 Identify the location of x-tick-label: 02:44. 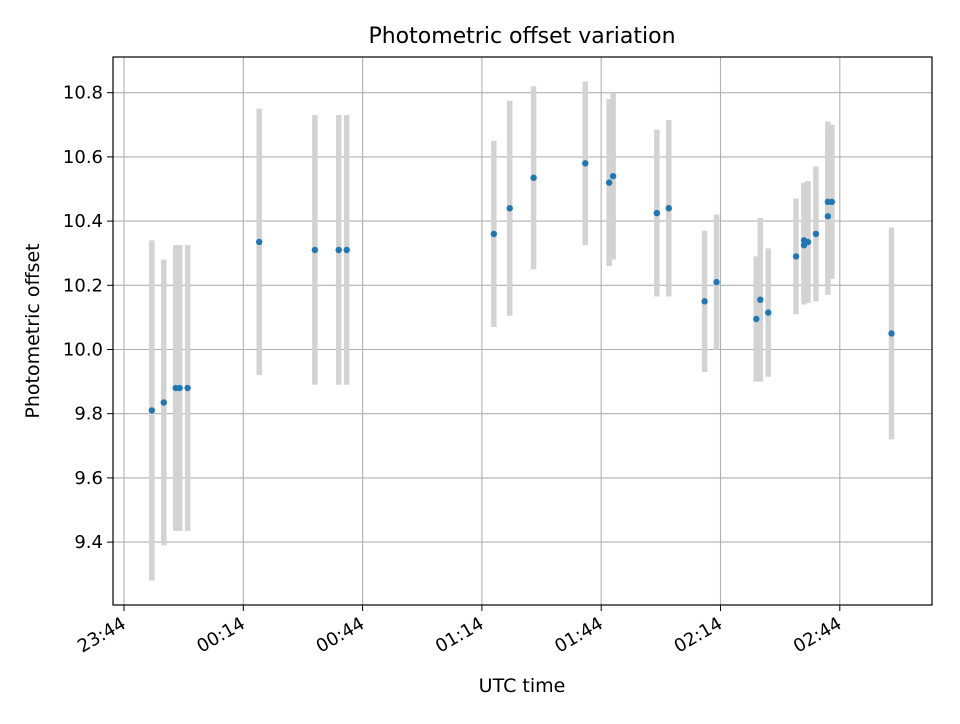
(817, 635).